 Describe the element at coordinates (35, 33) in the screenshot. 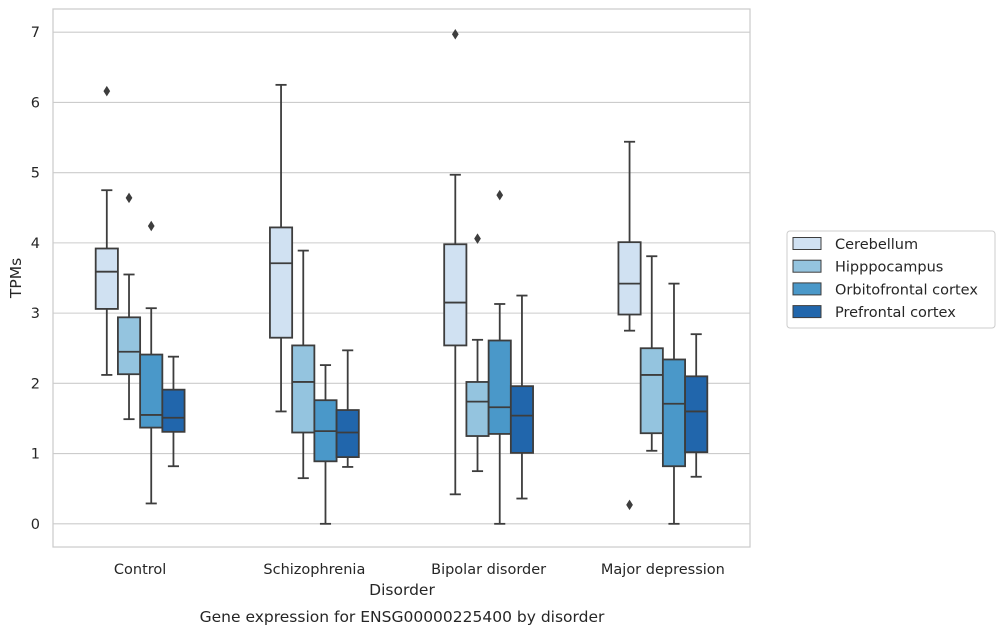

I see `y-tick-label: 7` at that location.